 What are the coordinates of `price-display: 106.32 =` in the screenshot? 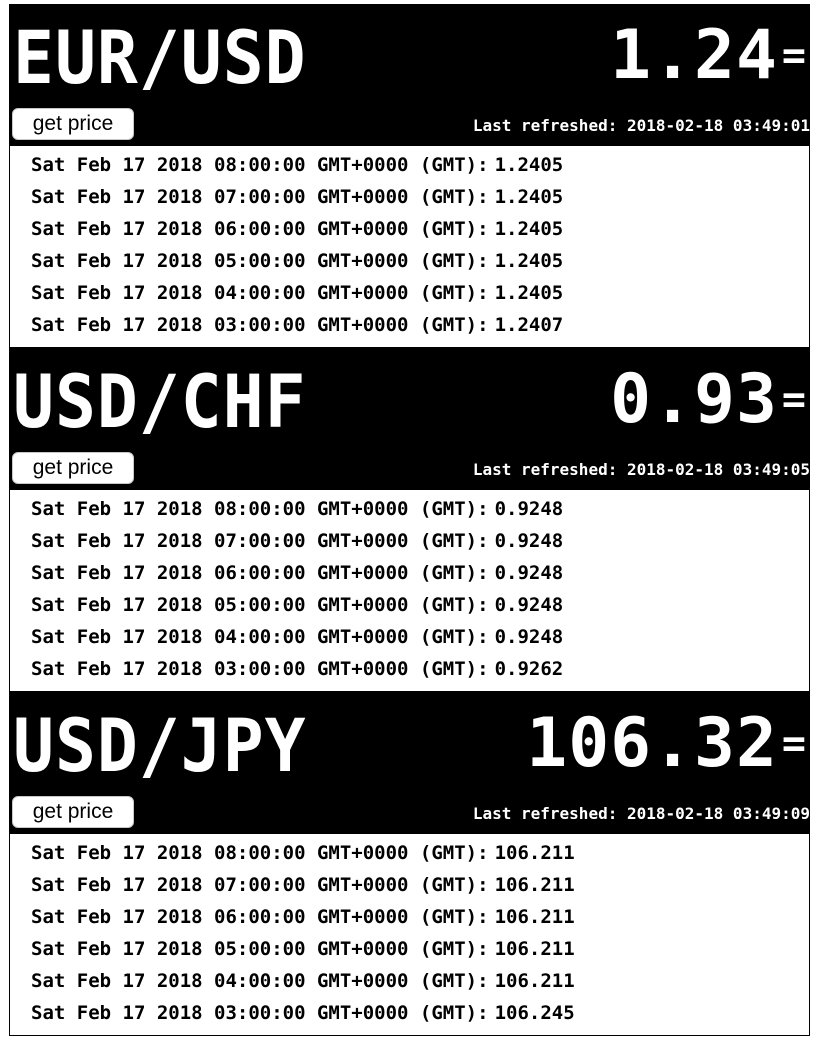 It's located at (666, 744).